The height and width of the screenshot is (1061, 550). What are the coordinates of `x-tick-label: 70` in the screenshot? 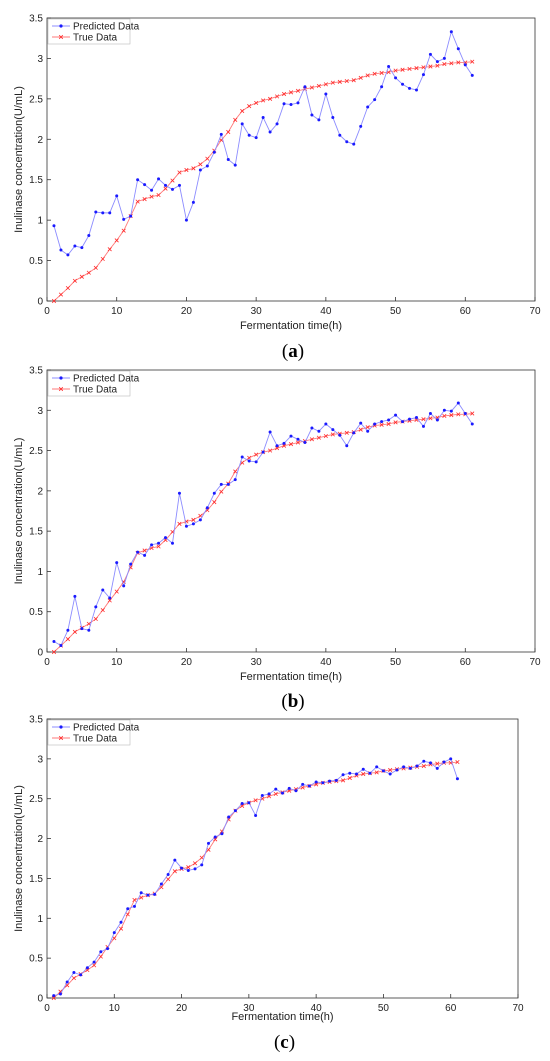 It's located at (535, 311).